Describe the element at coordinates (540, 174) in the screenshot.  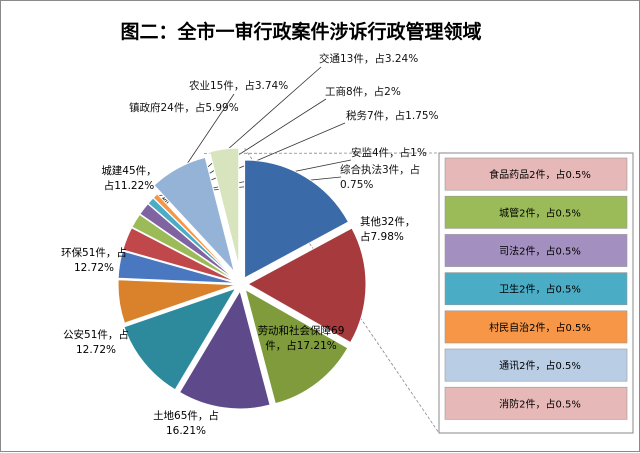
I see `breakdown-label: 食品药品2件，占0.5%` at that location.